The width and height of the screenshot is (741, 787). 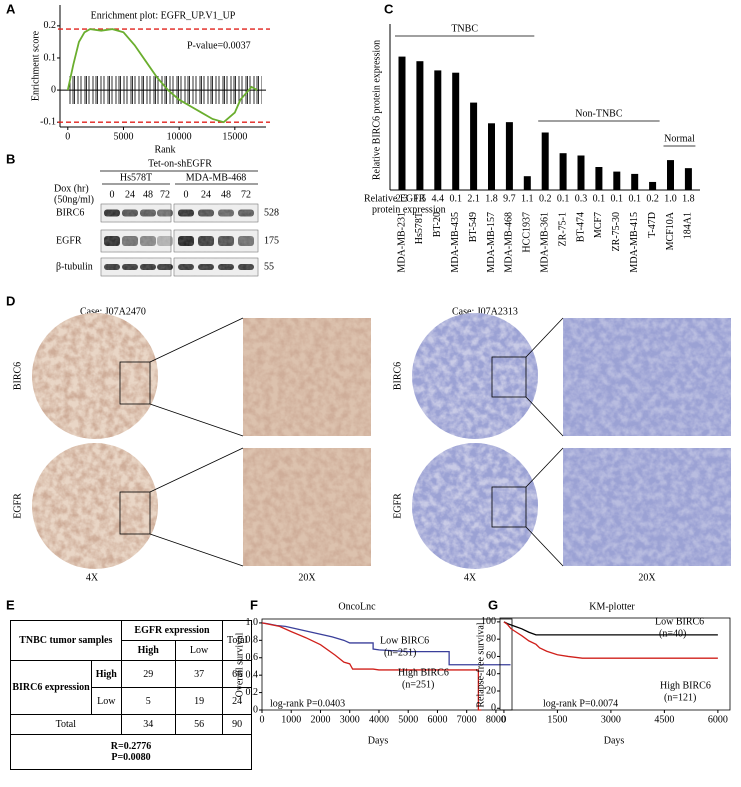 What do you see at coordinates (246, 194) in the screenshot?
I see `timepoint: 72` at bounding box center [246, 194].